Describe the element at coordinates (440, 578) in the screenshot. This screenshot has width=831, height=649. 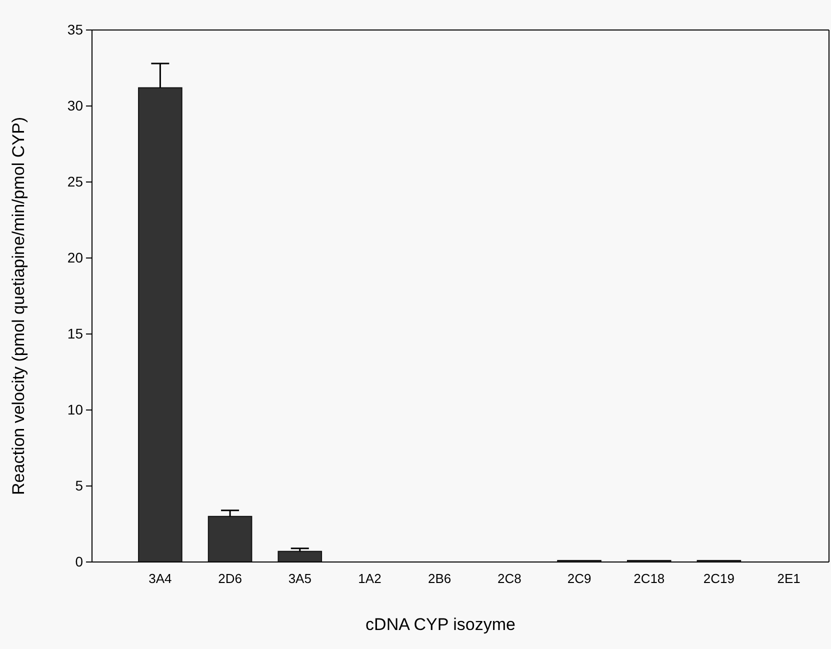
I see `x-tick-label: 2B6` at that location.